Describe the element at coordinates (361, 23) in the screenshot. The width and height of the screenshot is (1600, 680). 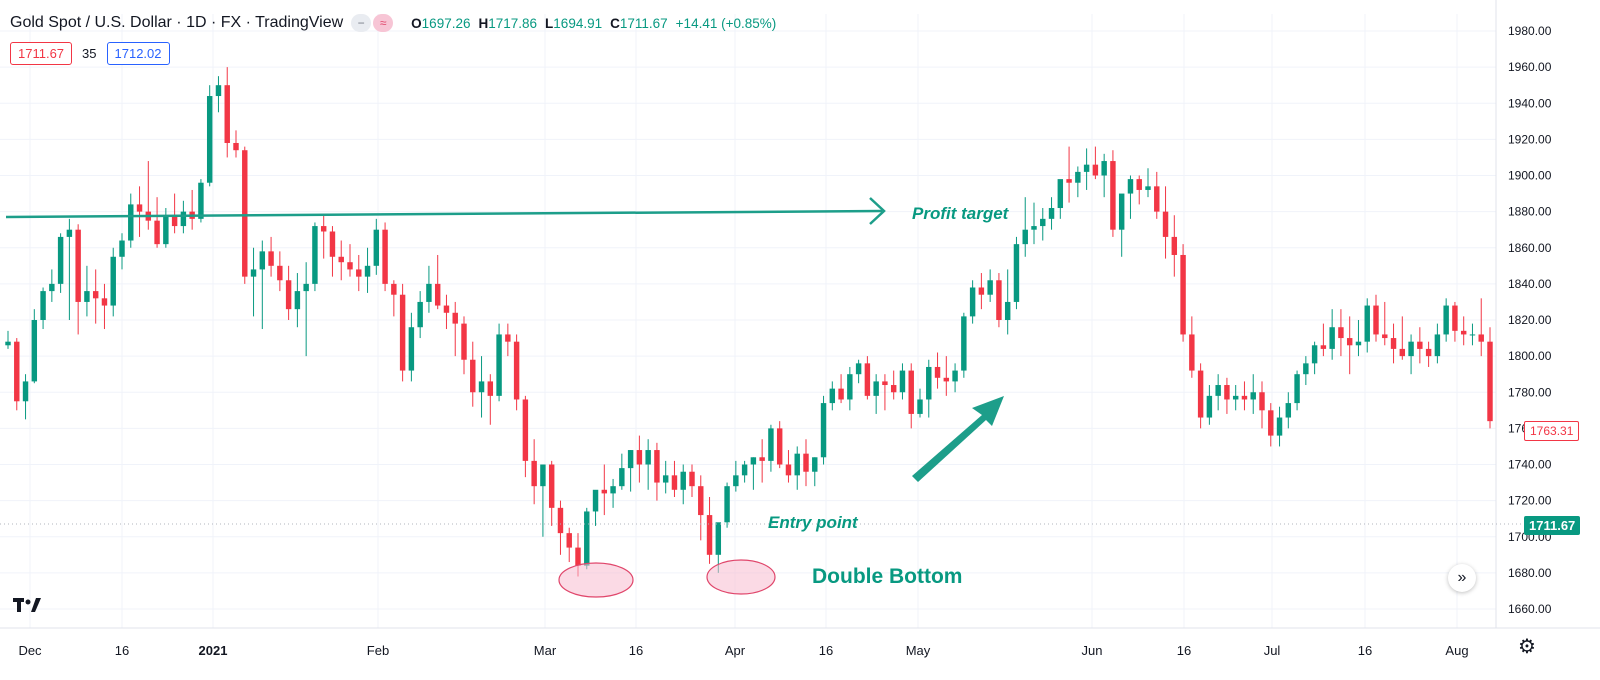
I see `collapse-icon: −` at that location.